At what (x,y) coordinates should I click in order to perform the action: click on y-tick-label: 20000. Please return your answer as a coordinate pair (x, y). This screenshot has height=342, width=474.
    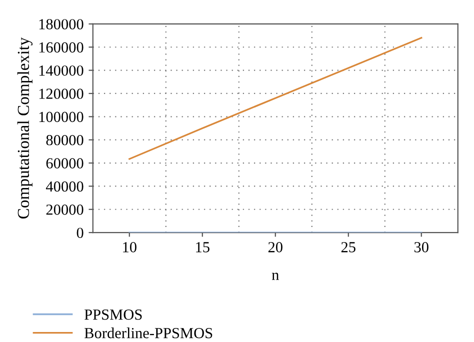
    Looking at the image, I should click on (65, 209).